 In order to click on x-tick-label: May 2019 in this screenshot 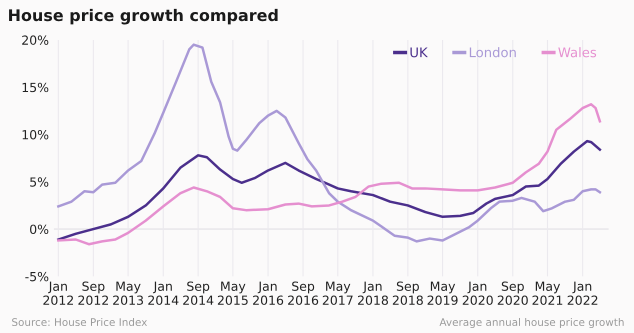, I will do `click(443, 293)`.